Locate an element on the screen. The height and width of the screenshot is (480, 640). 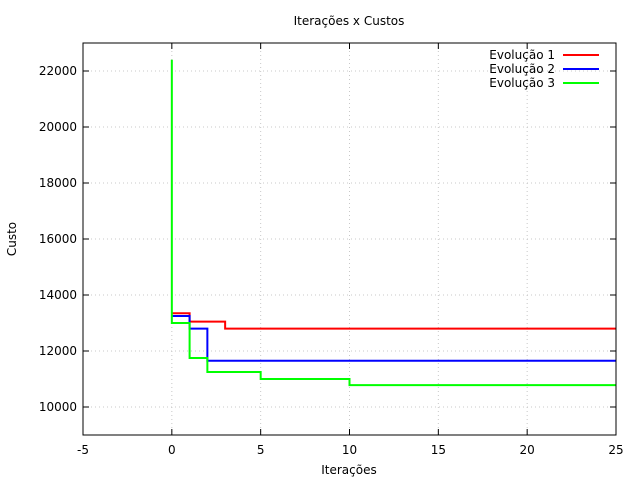
x-tick-label: 5 is located at coordinates (261, 450).